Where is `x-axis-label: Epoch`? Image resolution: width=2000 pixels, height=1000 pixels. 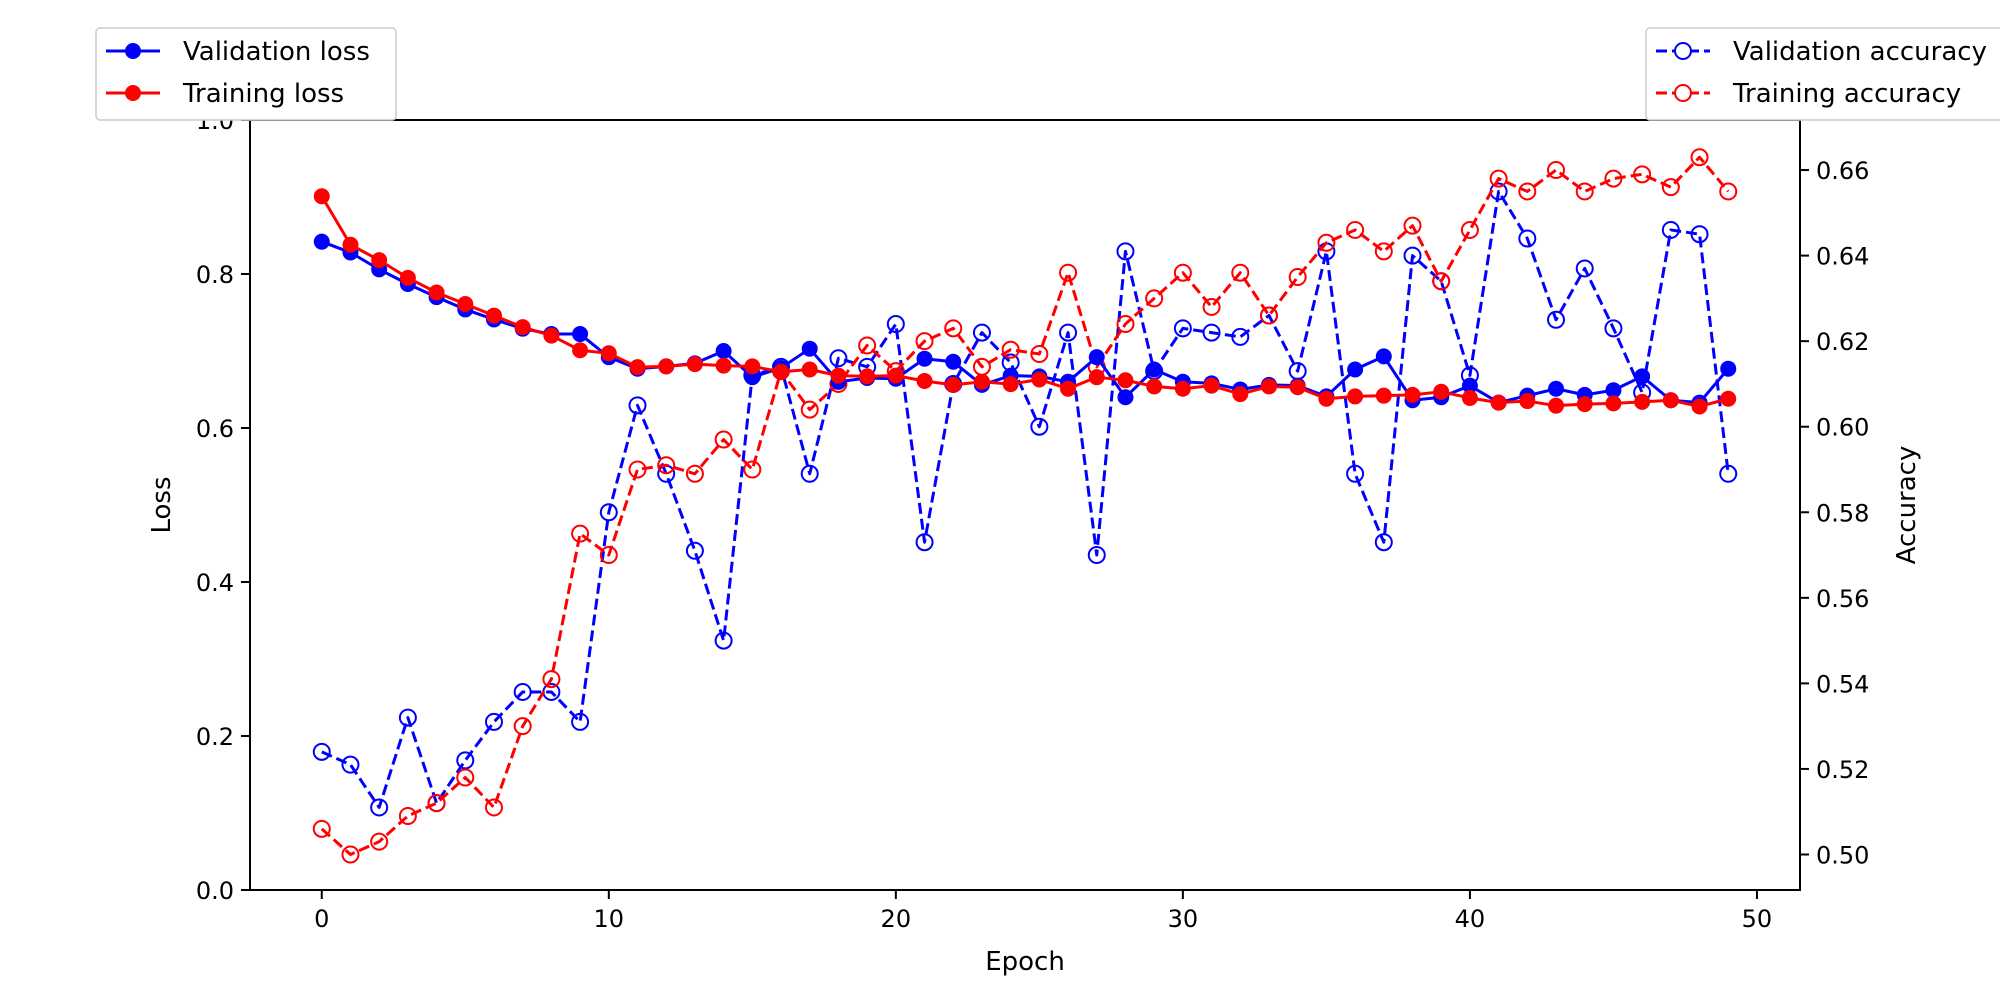
x-axis-label: Epoch is located at coordinates (1025, 962).